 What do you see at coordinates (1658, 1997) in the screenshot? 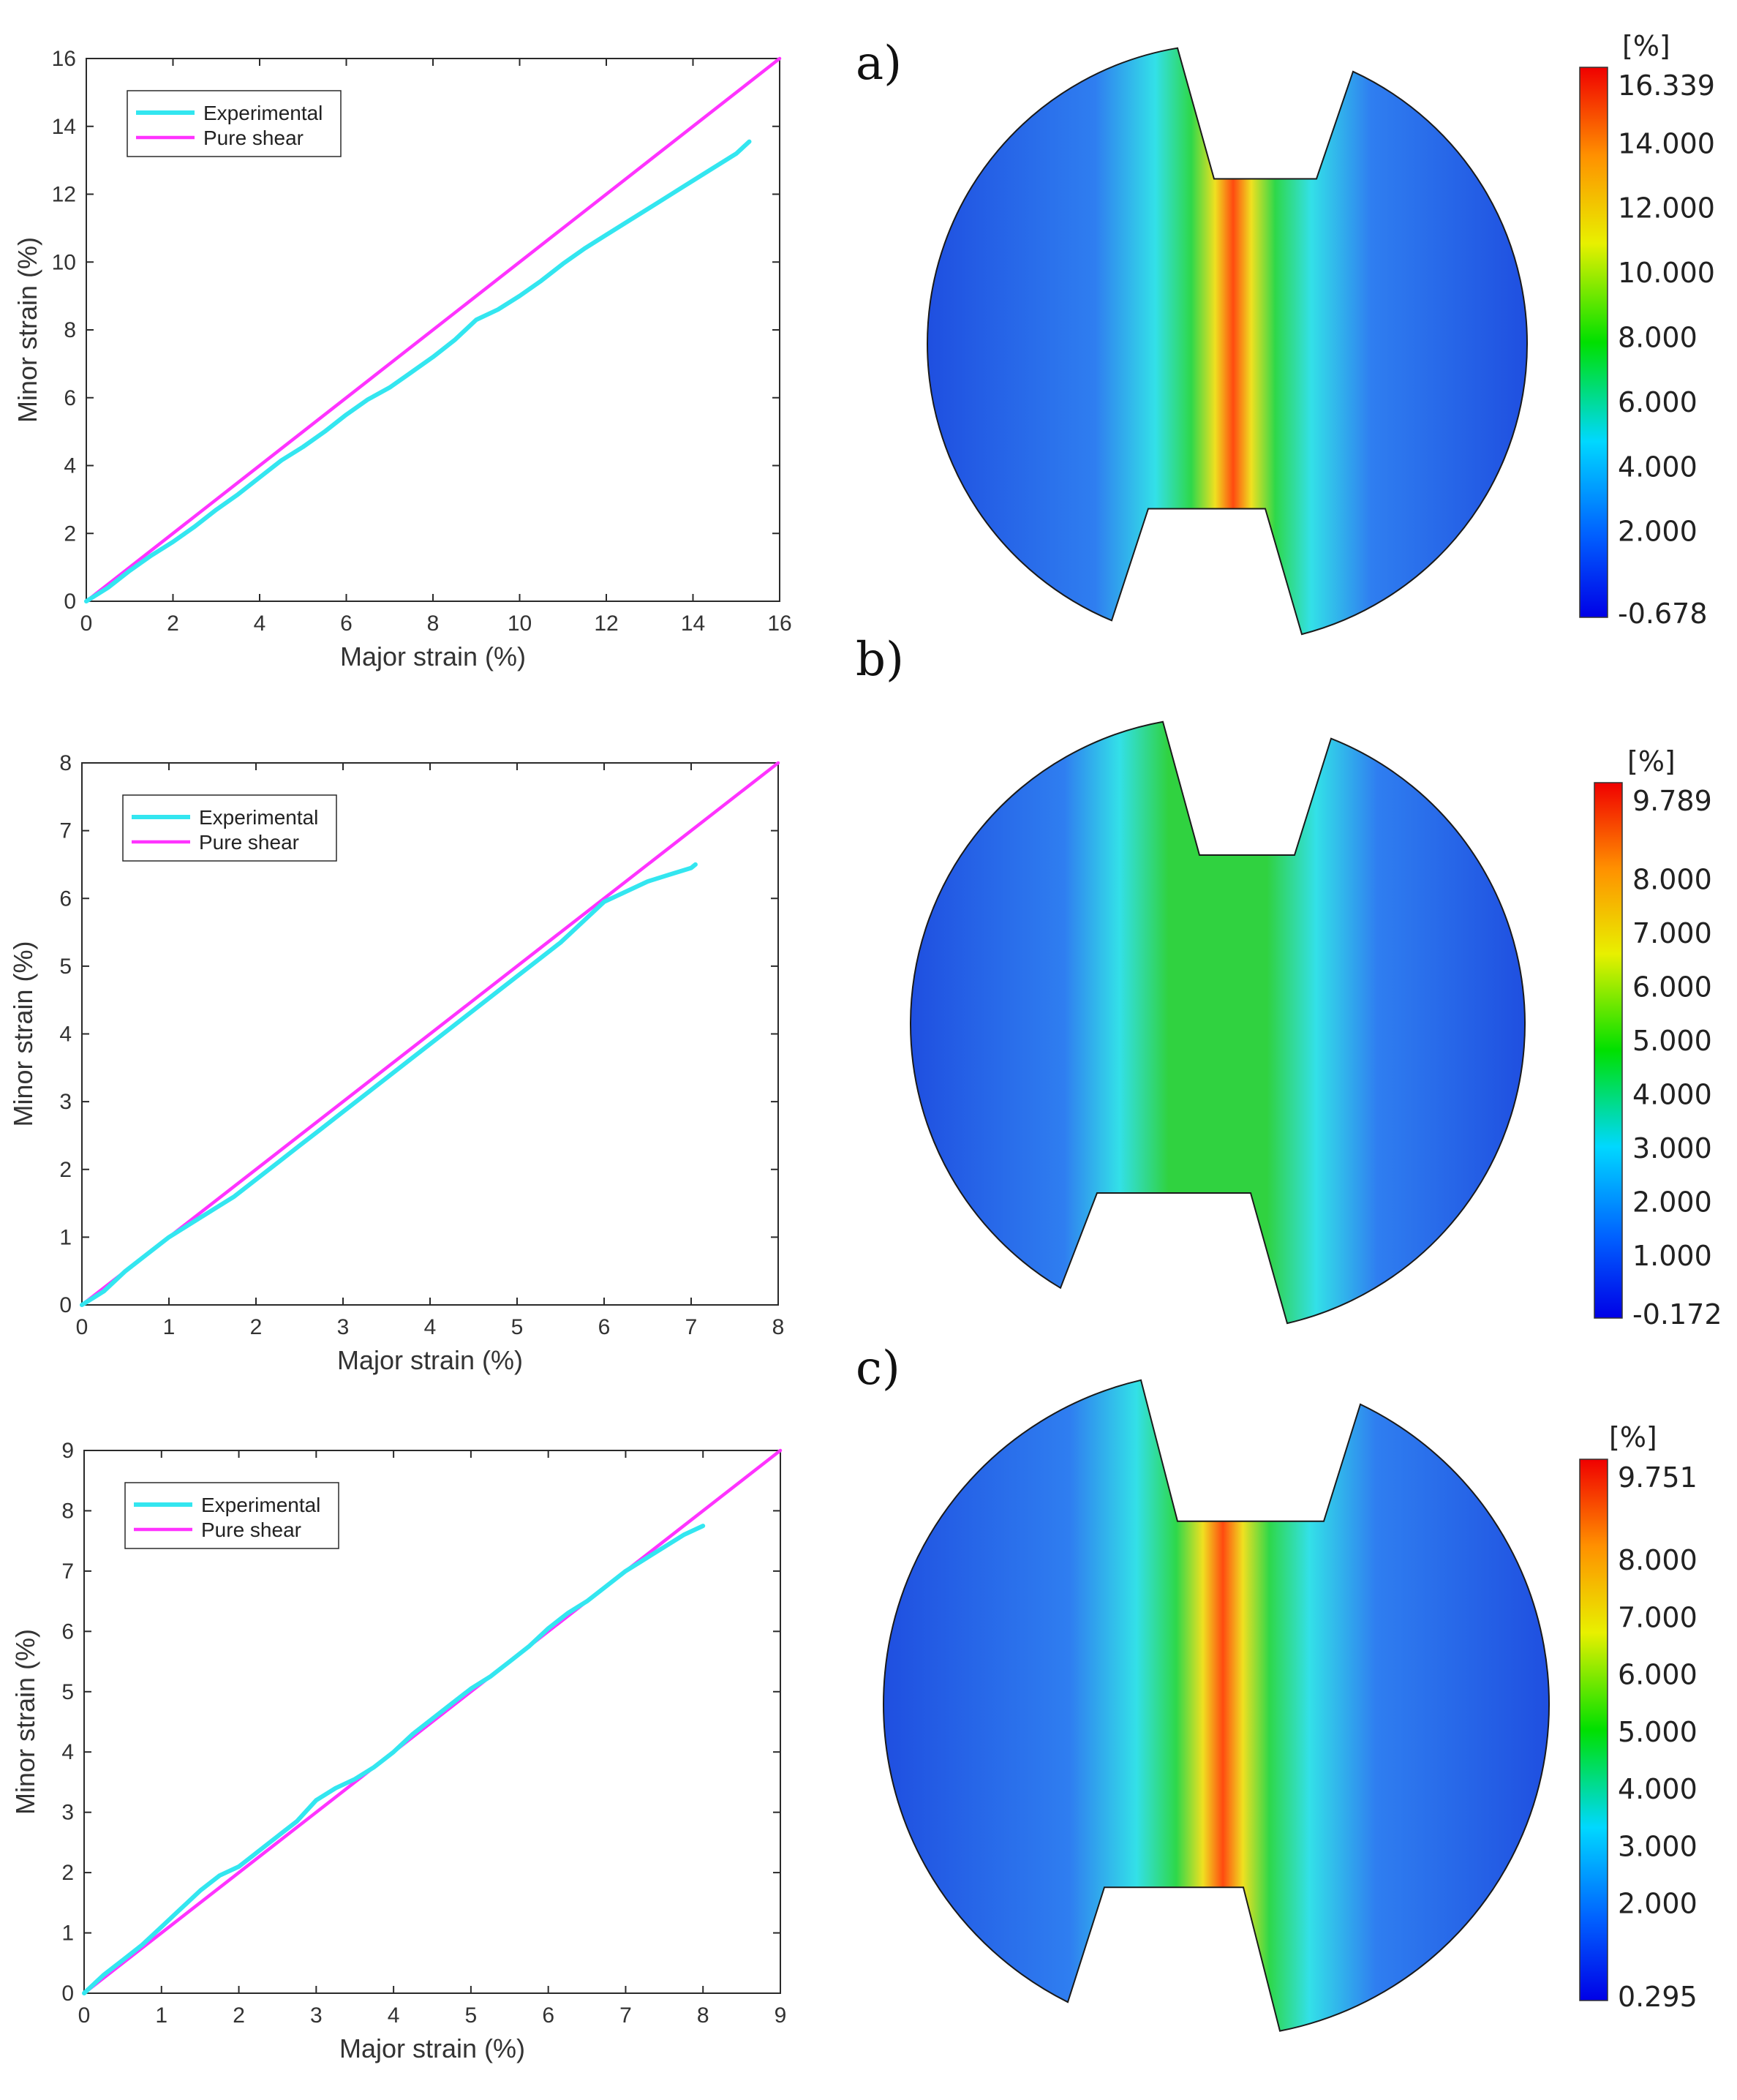
I see `colorbar-tick-label: 0.295` at bounding box center [1658, 1997].